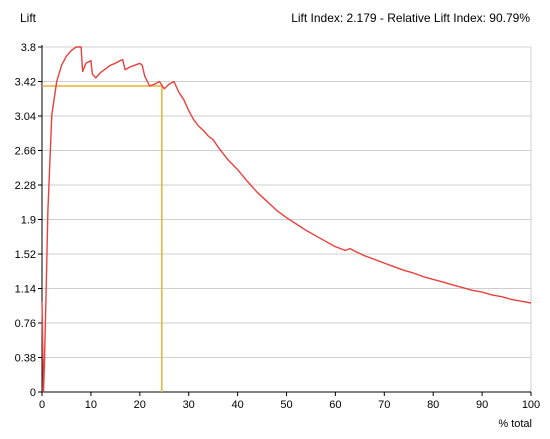 The height and width of the screenshot is (439, 550). Describe the element at coordinates (237, 405) in the screenshot. I see `x-tick-label: 40` at that location.